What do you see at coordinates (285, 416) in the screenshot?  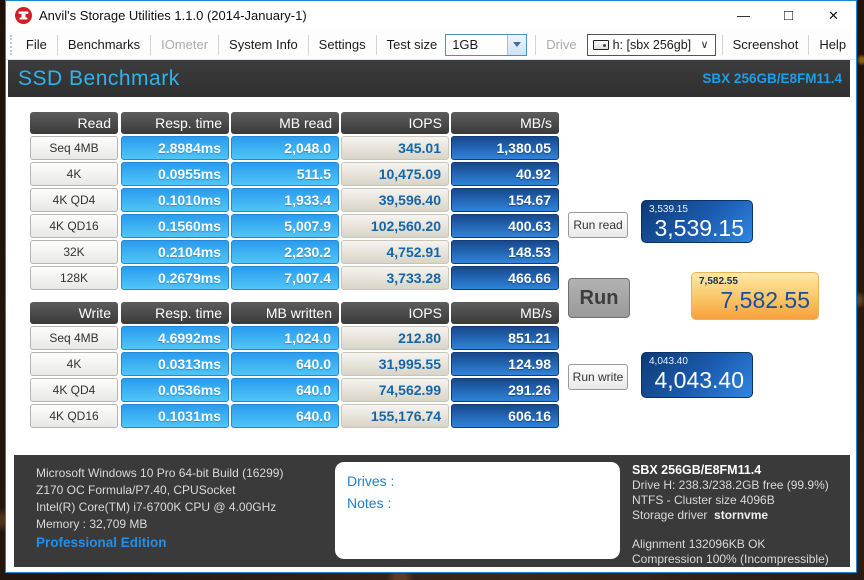 I see `mb-written-value: 640.0` at bounding box center [285, 416].